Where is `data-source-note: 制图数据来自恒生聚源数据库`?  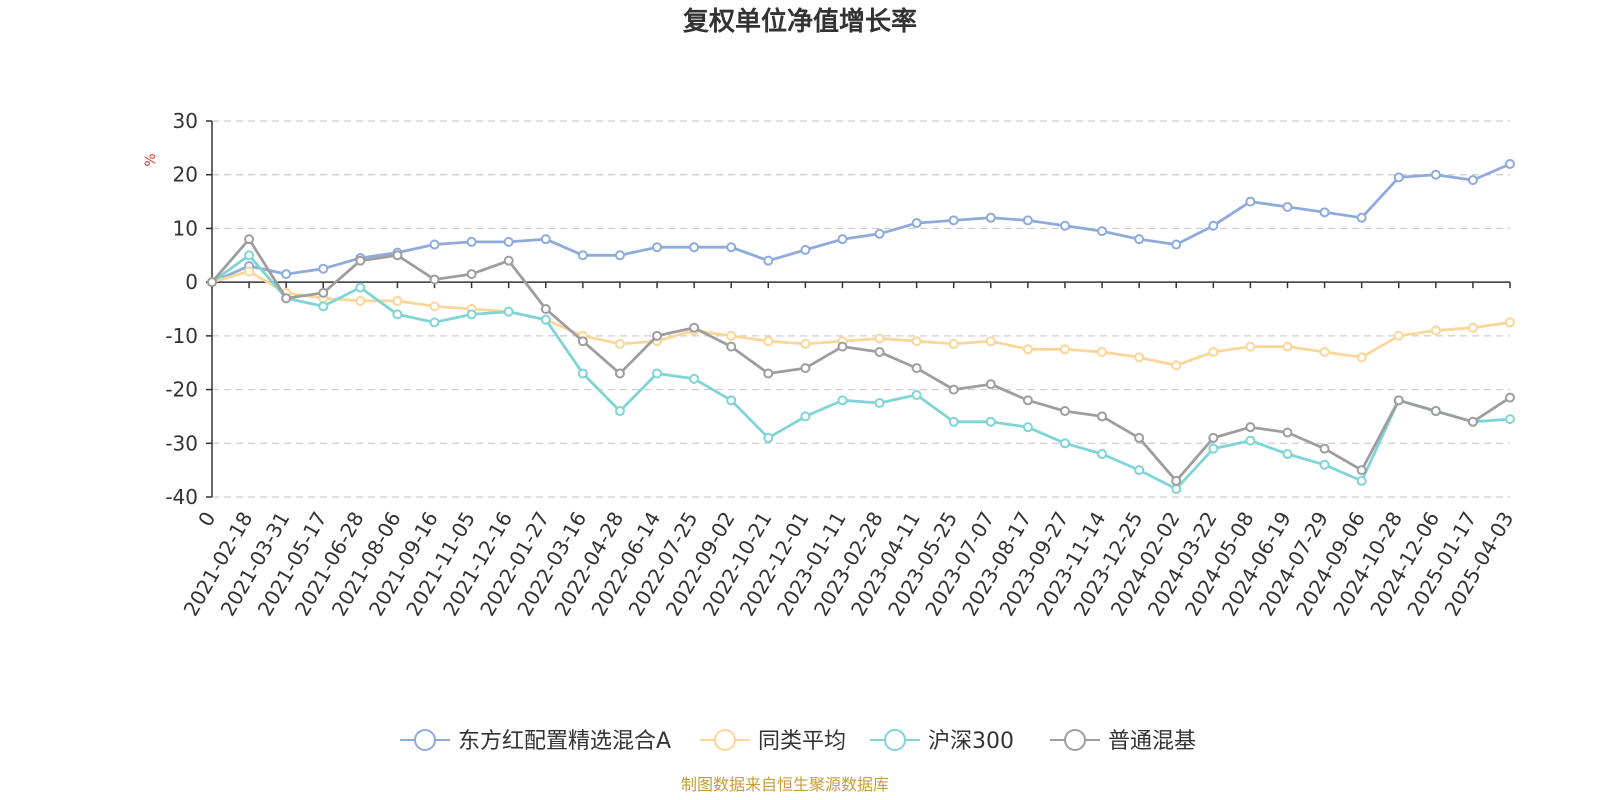 data-source-note: 制图数据来自恒生聚源数据库 is located at coordinates (785, 784).